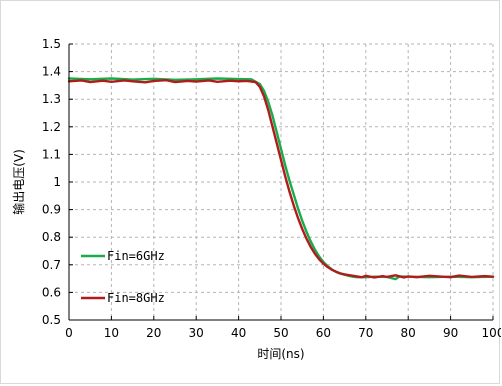 The width and height of the screenshot is (502, 386). What do you see at coordinates (51, 44) in the screenshot?
I see `y-tick-label: 1.5` at bounding box center [51, 44].